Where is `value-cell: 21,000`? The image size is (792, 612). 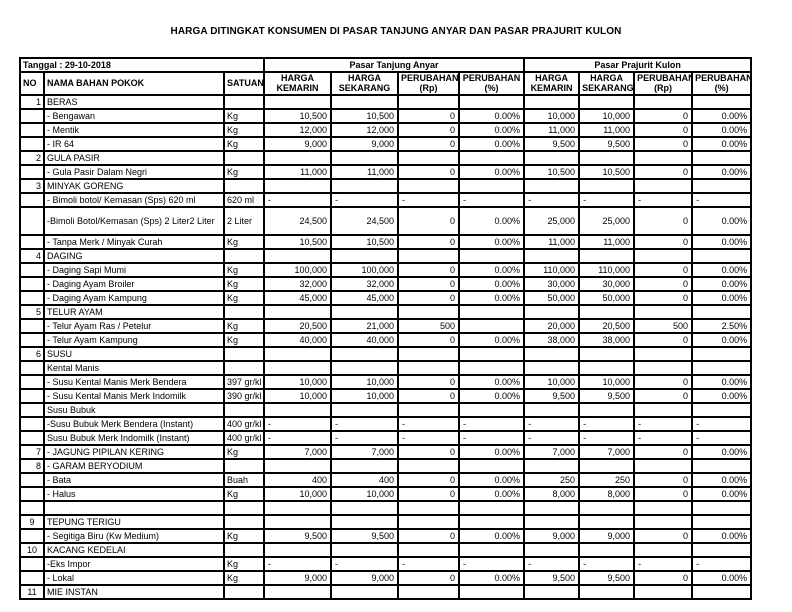
value-cell: 21,000 is located at coordinates (365, 325).